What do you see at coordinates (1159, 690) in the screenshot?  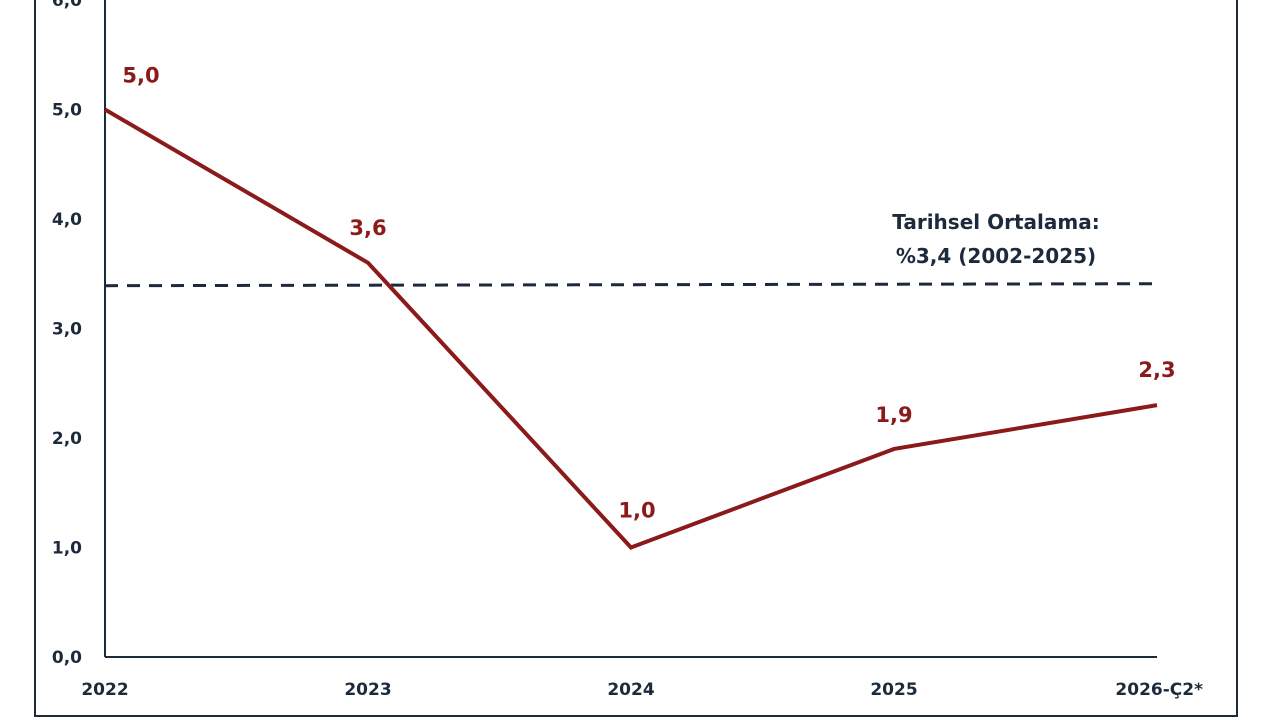 I see `x-tick-label: 2026-Ç2*` at bounding box center [1159, 690].